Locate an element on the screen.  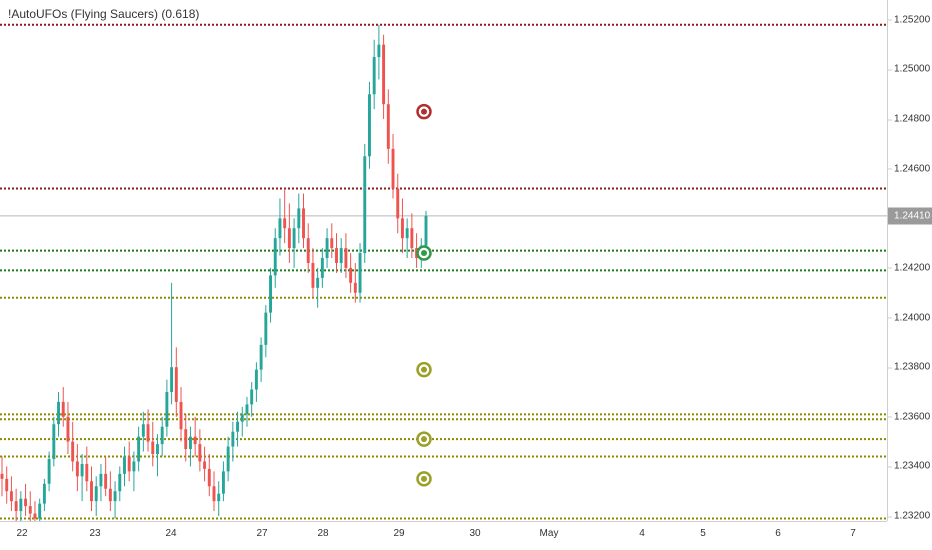
time-scale: 22 23 24 27 28 29 30 May 4 5 6 7 is located at coordinates (443, 535).